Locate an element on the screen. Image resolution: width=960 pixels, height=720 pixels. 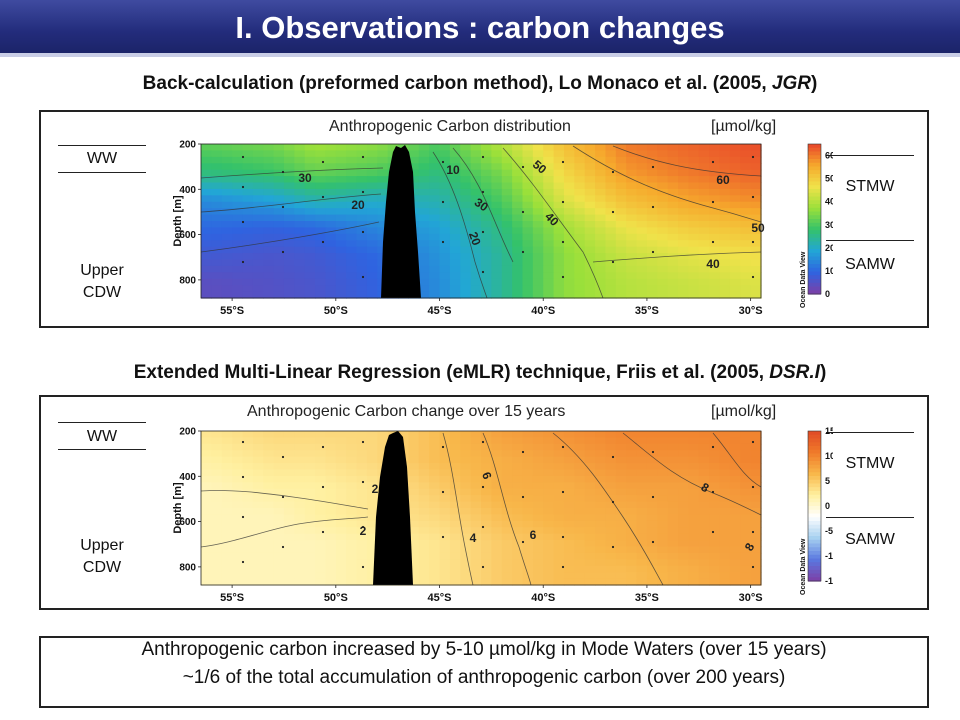
sample-point is located at coordinates (563, 277).